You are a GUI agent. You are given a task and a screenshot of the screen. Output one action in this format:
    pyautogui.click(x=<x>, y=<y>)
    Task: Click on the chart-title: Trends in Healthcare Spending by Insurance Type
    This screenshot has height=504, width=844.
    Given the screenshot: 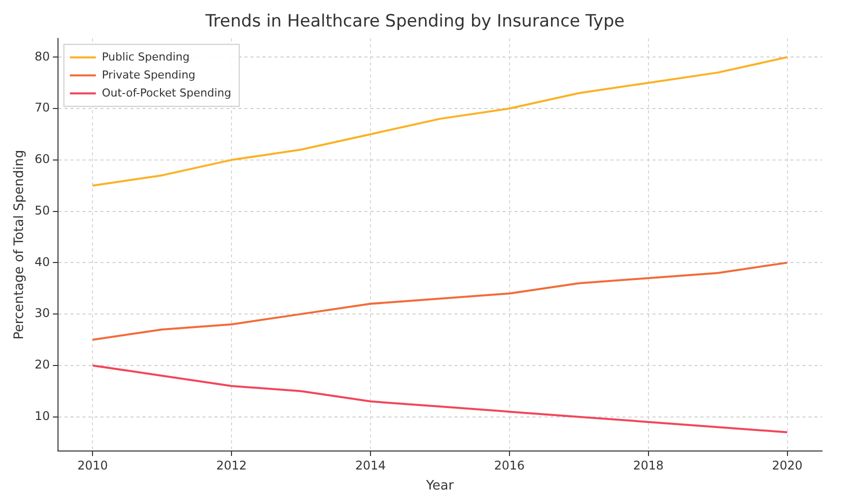 What is the action you would take?
    pyautogui.click(x=414, y=22)
    